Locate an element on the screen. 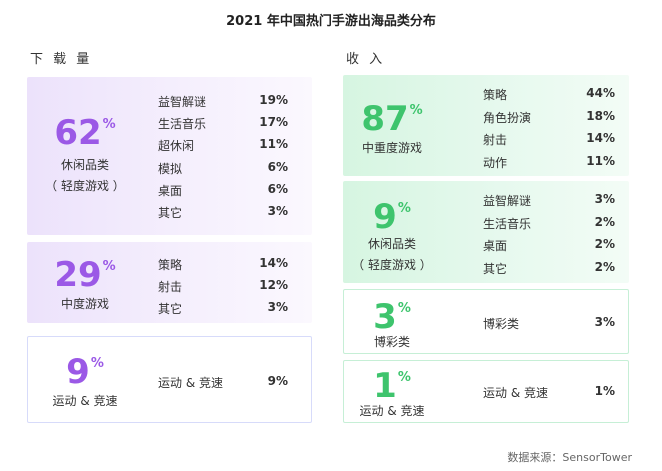  revenue-item-name: 角色扮演 is located at coordinates (507, 117).